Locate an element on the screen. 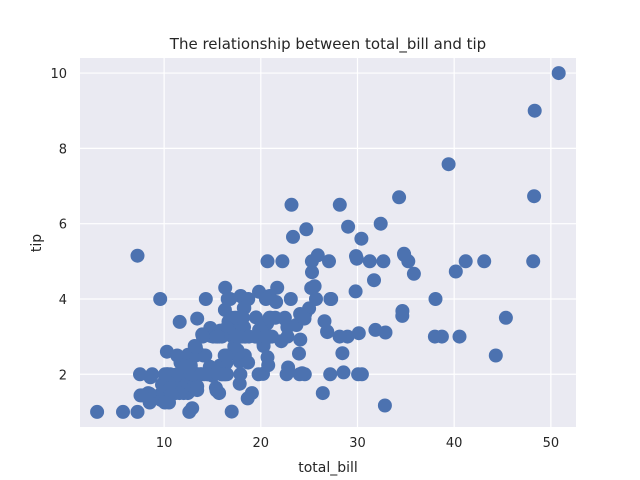  x-axis-ticks: 10 20 30 40 50 is located at coordinates (357, 443).